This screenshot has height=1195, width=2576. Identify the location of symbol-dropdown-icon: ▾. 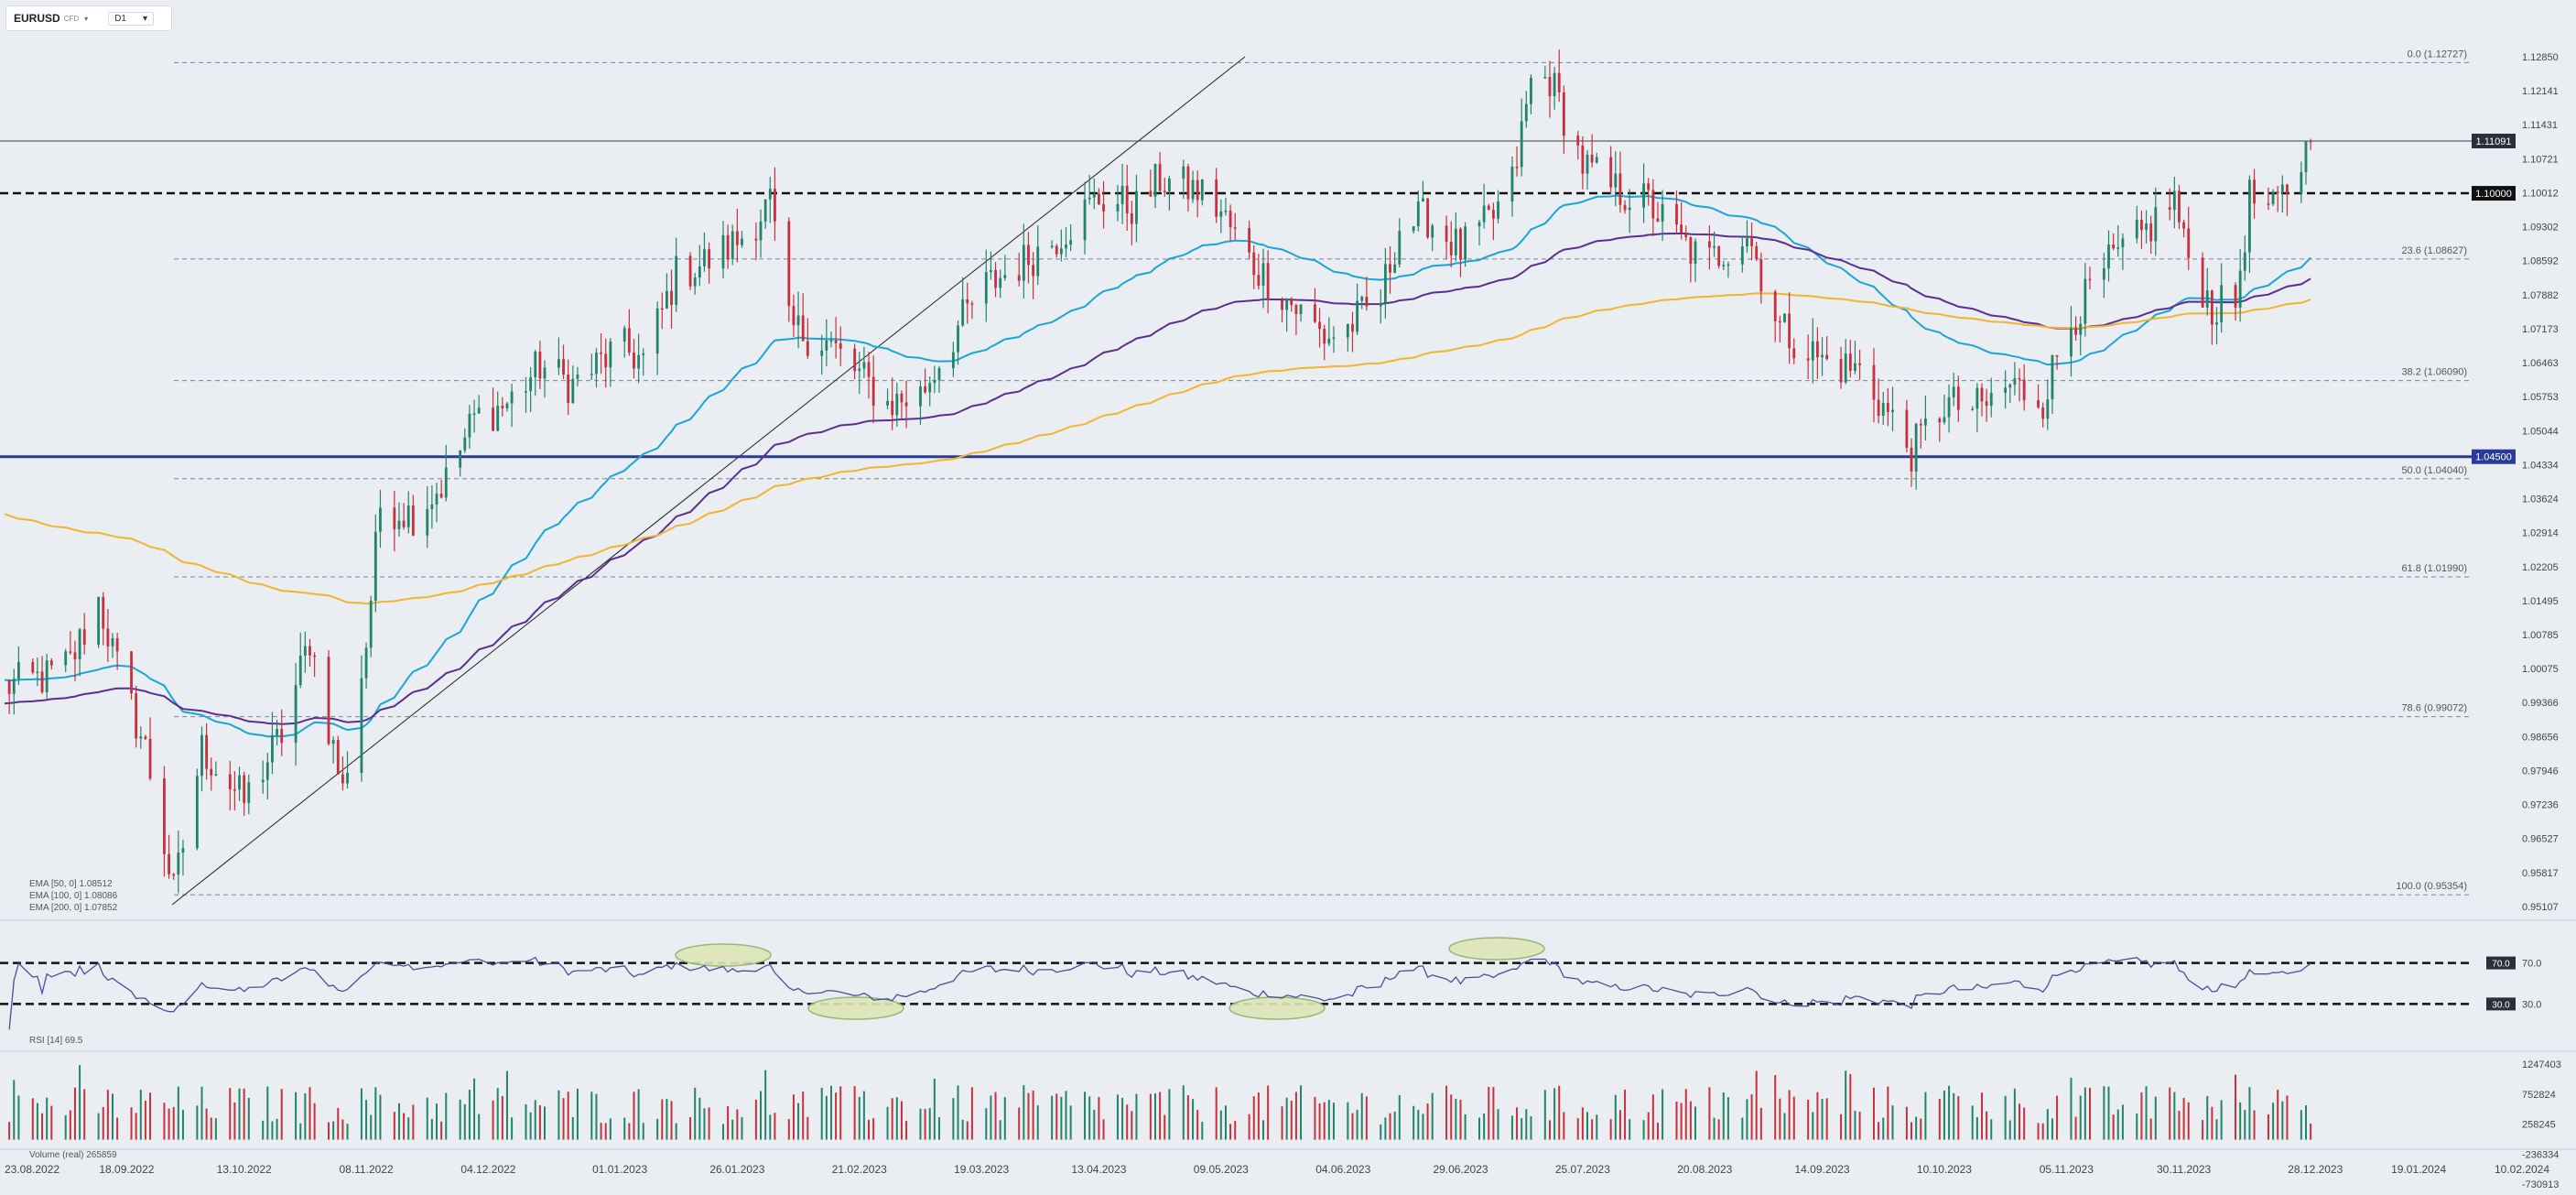
(87, 18).